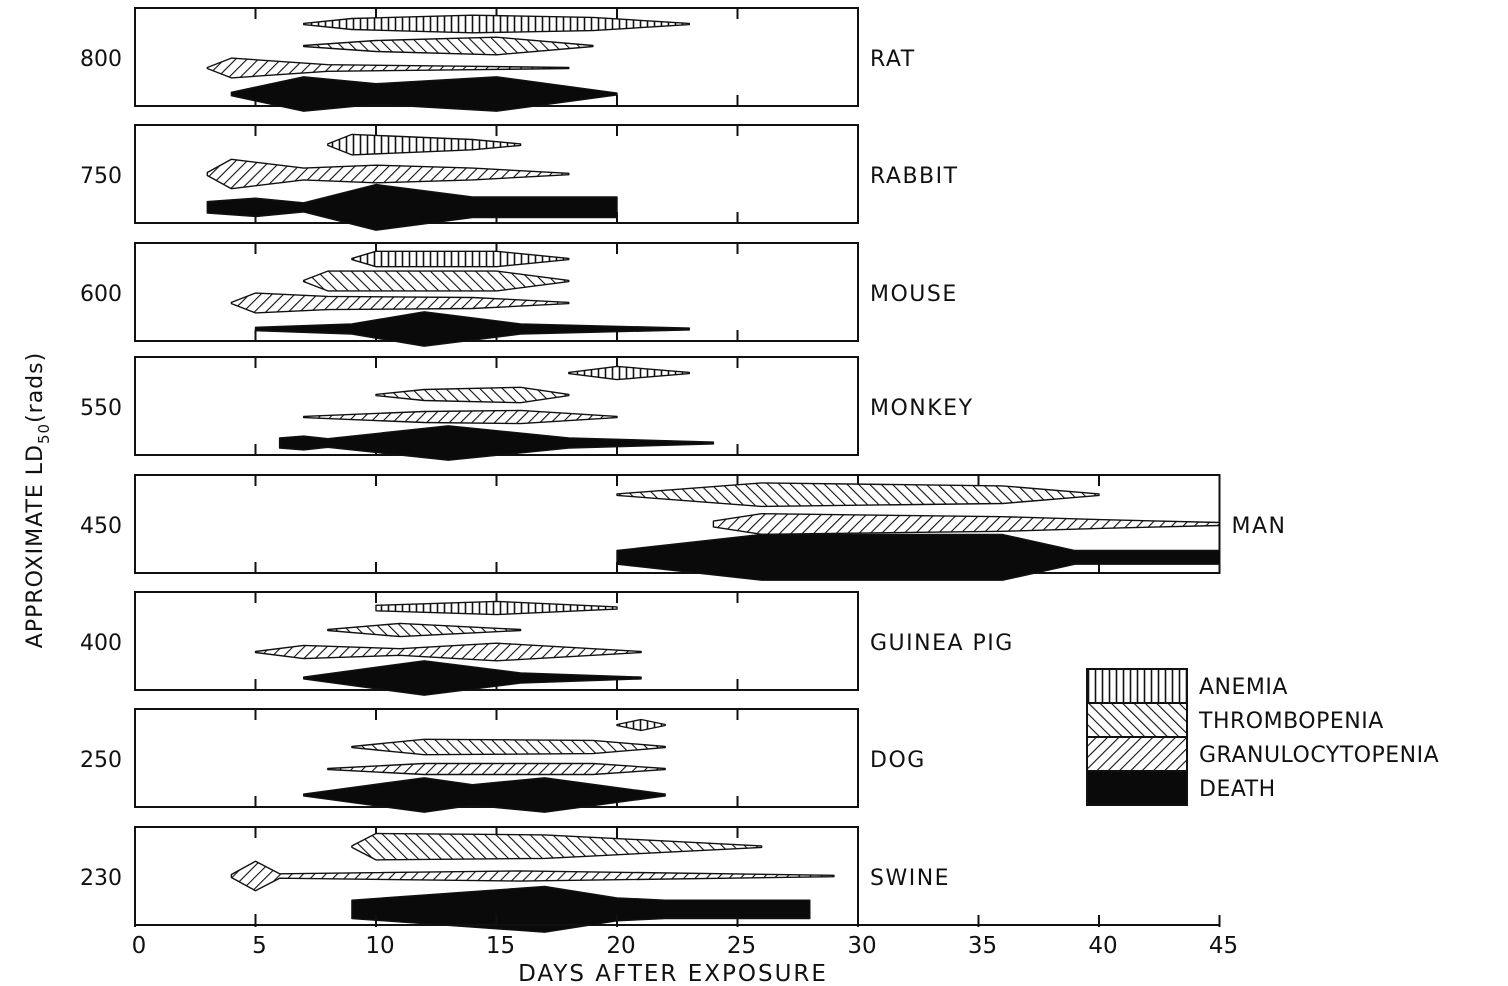 The width and height of the screenshot is (1508, 986). I want to click on panel-rabbit: RABBIT 750, so click(519, 177).